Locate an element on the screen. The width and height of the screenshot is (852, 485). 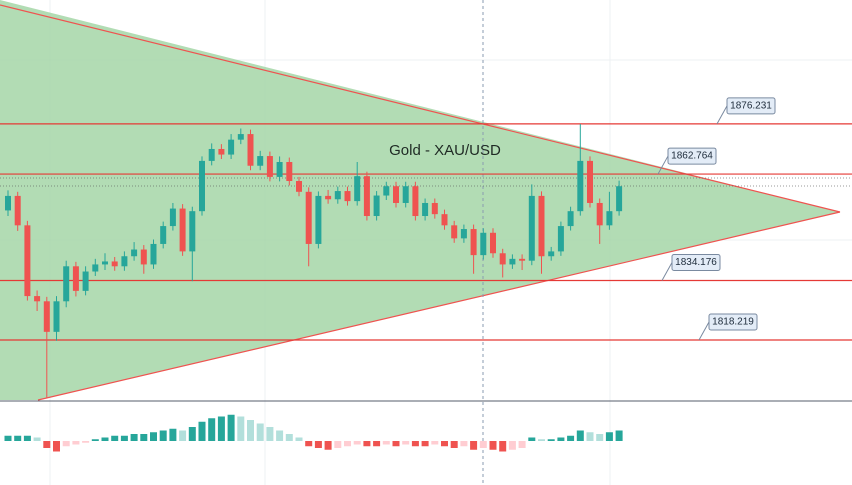
level-label: 1862.764 is located at coordinates (692, 156).